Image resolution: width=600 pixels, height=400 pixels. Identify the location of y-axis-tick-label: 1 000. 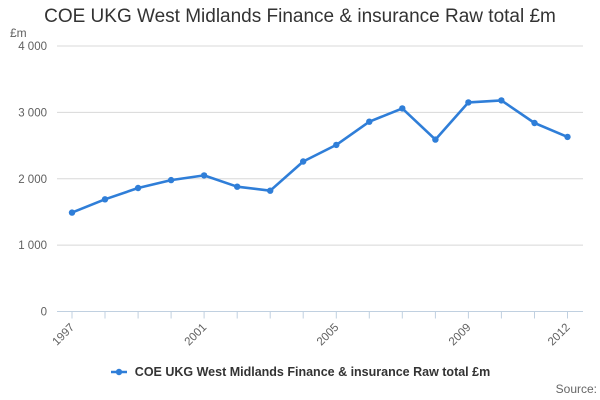
(32, 246).